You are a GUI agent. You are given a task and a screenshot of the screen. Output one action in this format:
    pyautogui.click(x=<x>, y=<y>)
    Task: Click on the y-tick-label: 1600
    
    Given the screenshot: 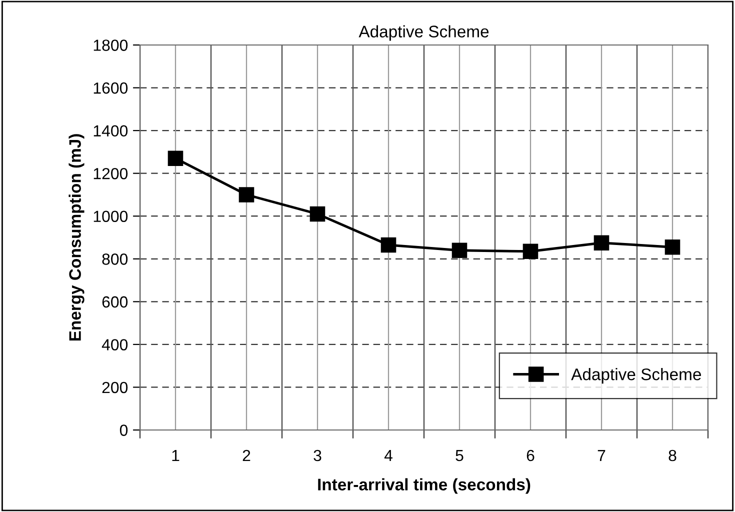 What is the action you would take?
    pyautogui.click(x=111, y=88)
    